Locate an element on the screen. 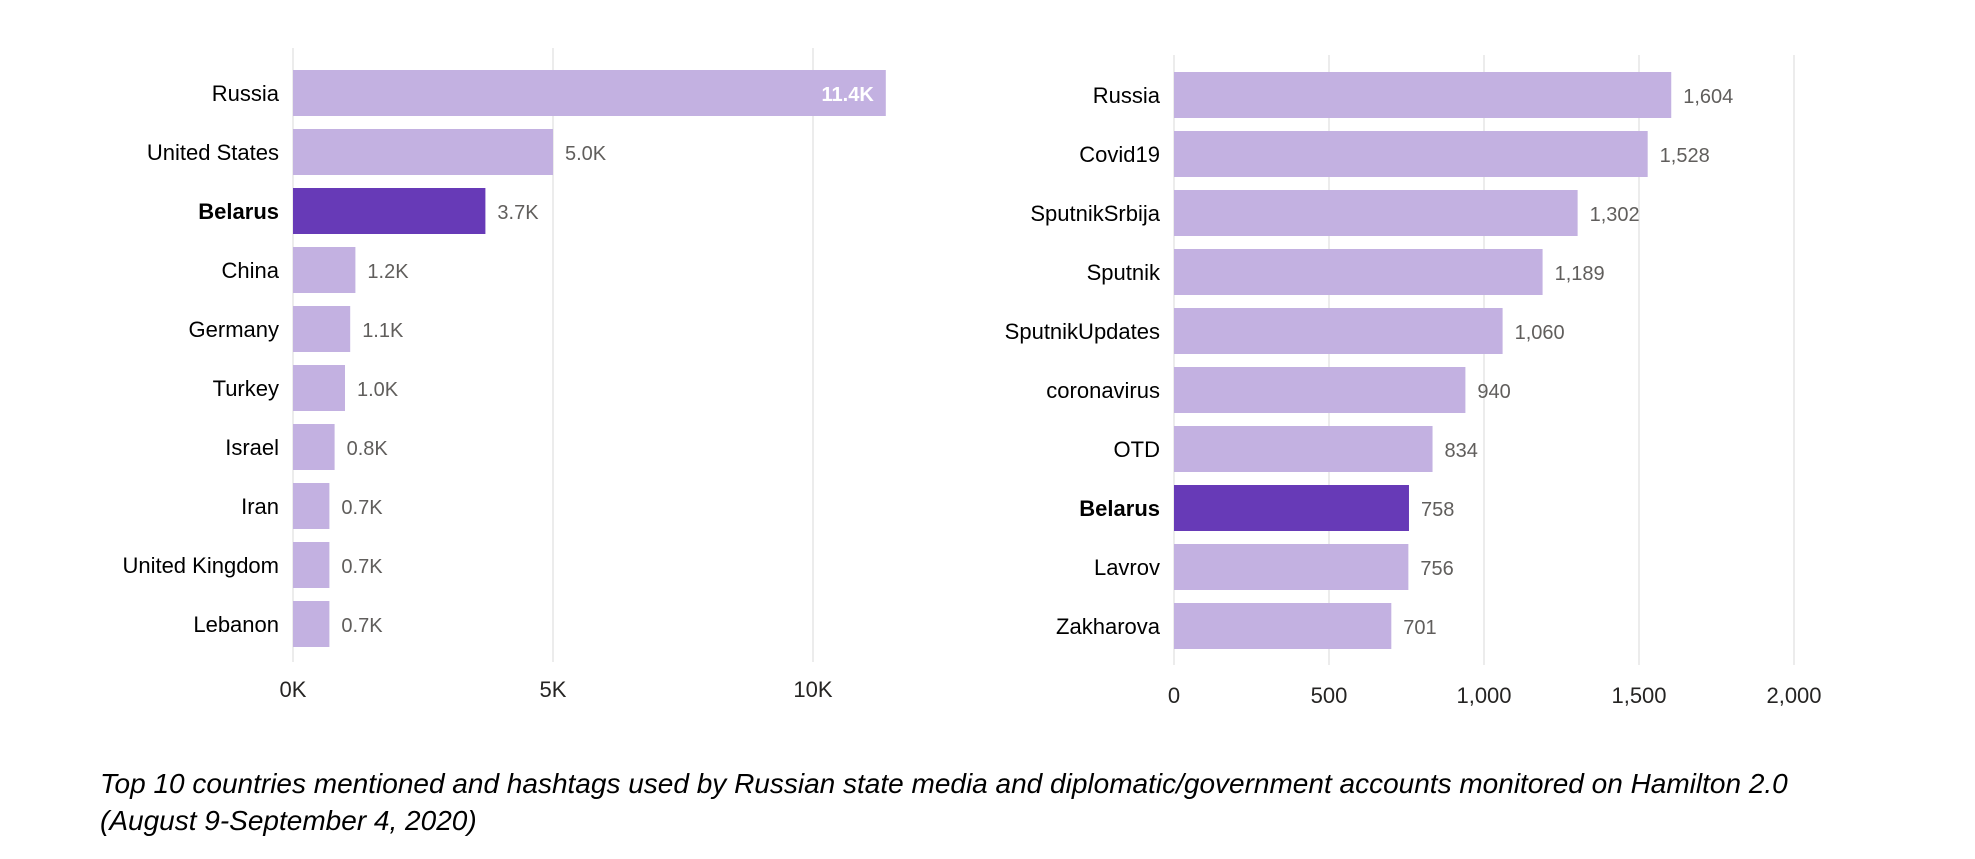 The height and width of the screenshot is (859, 1975). category-label: Zakharova is located at coordinates (1108, 626).